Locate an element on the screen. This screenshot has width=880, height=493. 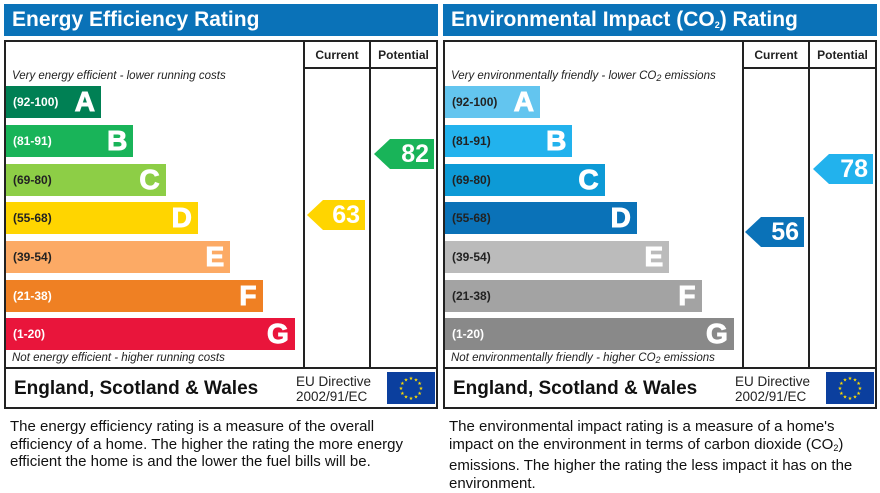
potential-rating-arrow: 82 is located at coordinates (404, 154).